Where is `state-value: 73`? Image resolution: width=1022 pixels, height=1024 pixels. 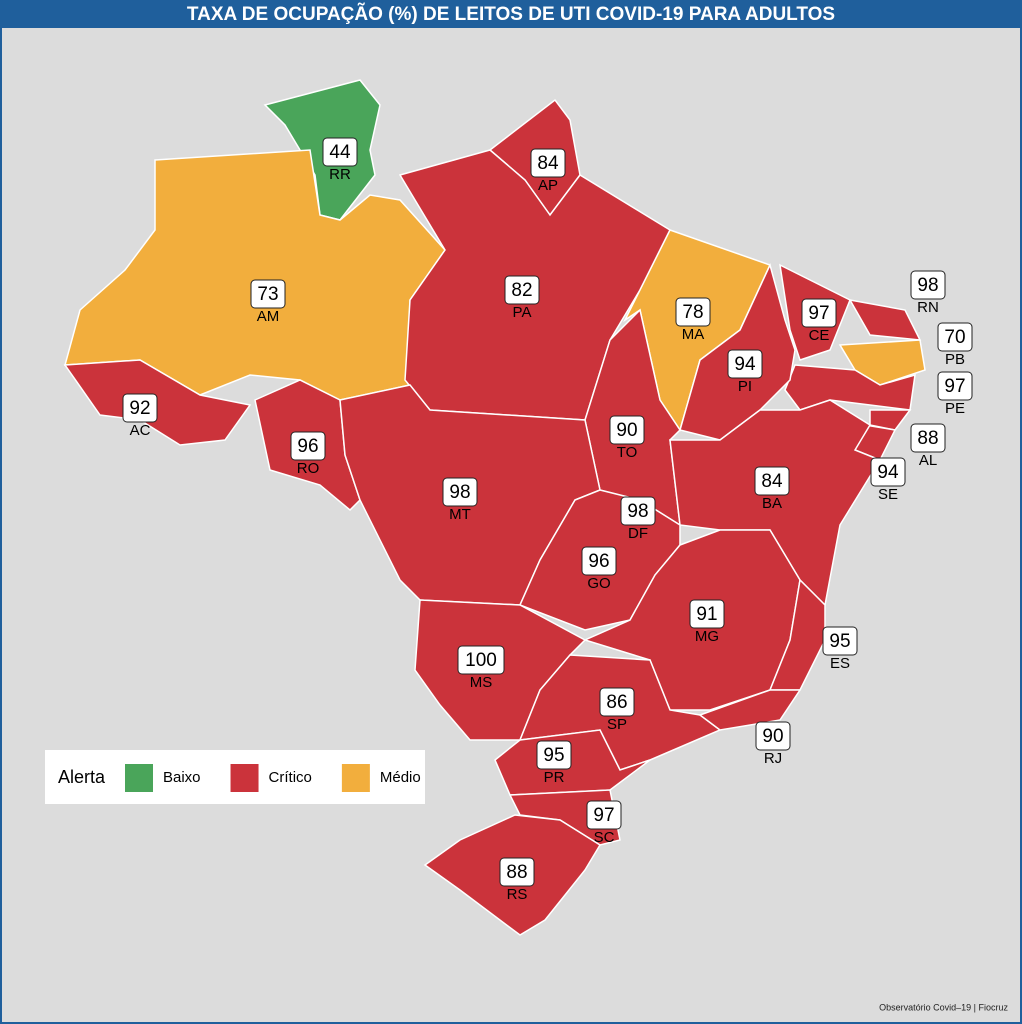 state-value: 73 is located at coordinates (267, 294).